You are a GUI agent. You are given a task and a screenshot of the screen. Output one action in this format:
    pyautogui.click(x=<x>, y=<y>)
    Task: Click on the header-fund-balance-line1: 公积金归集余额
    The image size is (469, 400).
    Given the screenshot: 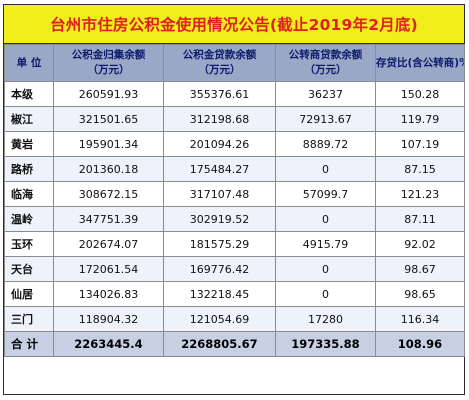 What is the action you would take?
    pyautogui.click(x=108, y=55)
    